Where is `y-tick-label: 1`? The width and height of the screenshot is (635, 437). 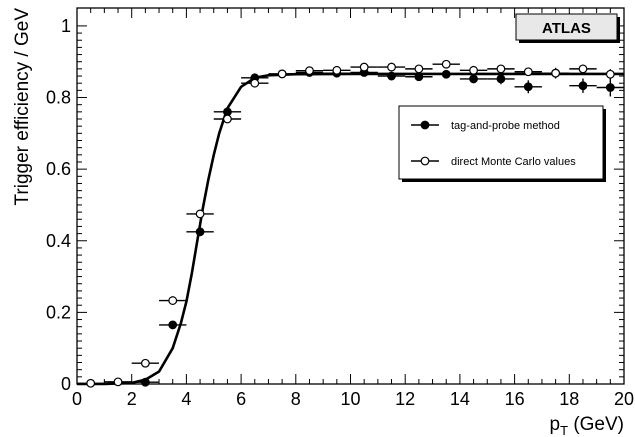
y-tick-label: 1 is located at coordinates (66, 26).